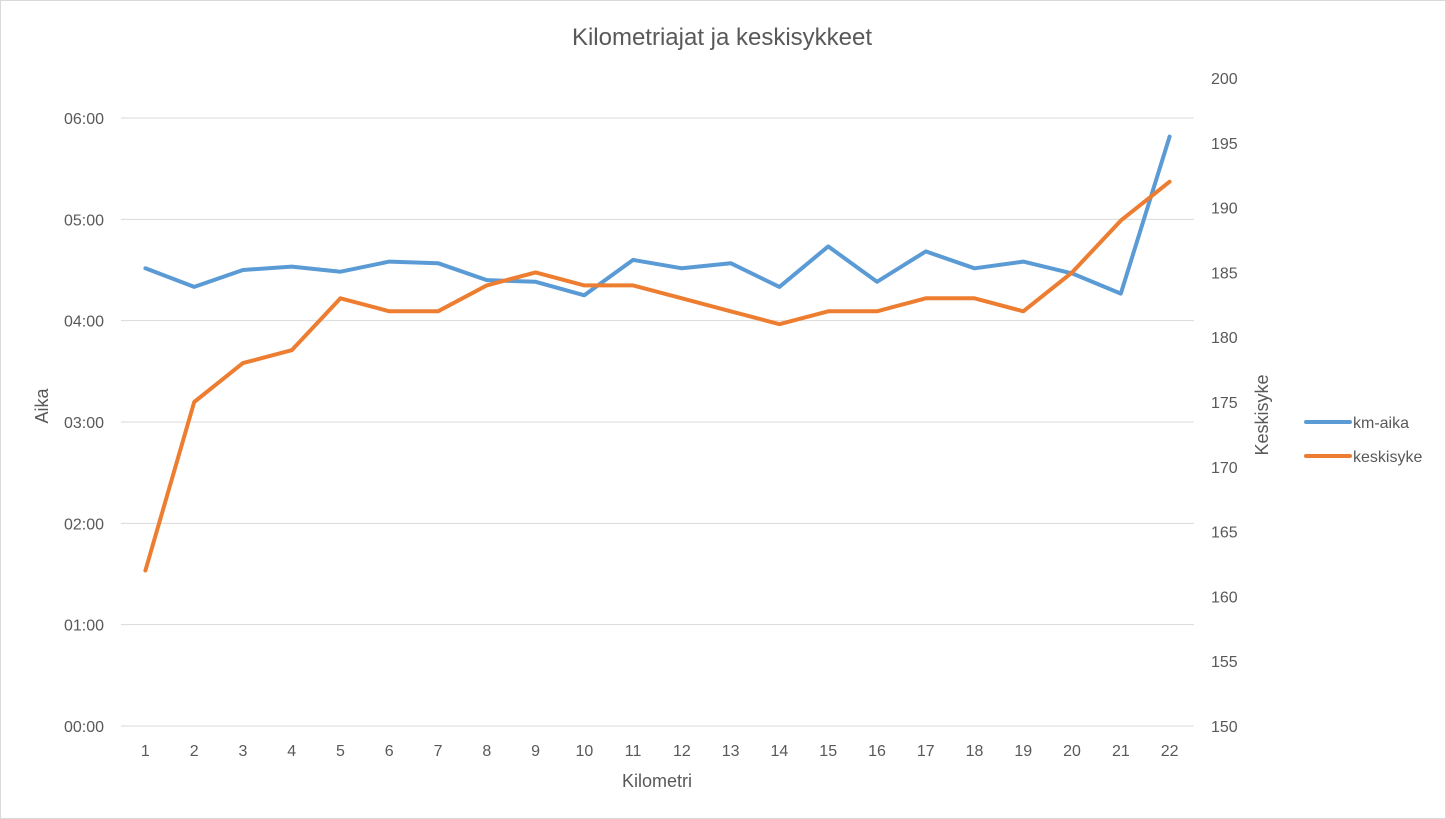 This screenshot has width=1446, height=819. I want to click on x-tick-label: 8, so click(486, 751).